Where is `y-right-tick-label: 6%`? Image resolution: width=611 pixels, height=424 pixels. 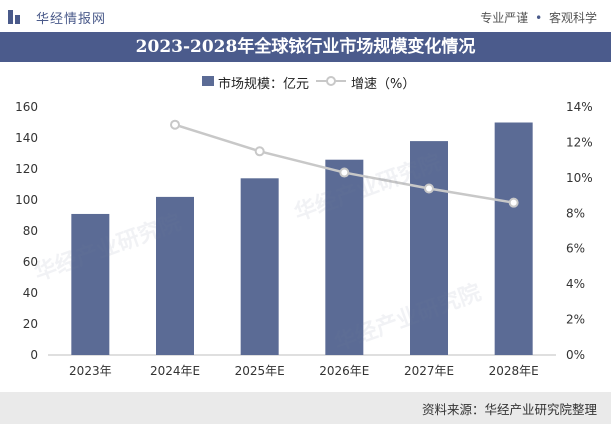 y-right-tick-label: 6% is located at coordinates (575, 249).